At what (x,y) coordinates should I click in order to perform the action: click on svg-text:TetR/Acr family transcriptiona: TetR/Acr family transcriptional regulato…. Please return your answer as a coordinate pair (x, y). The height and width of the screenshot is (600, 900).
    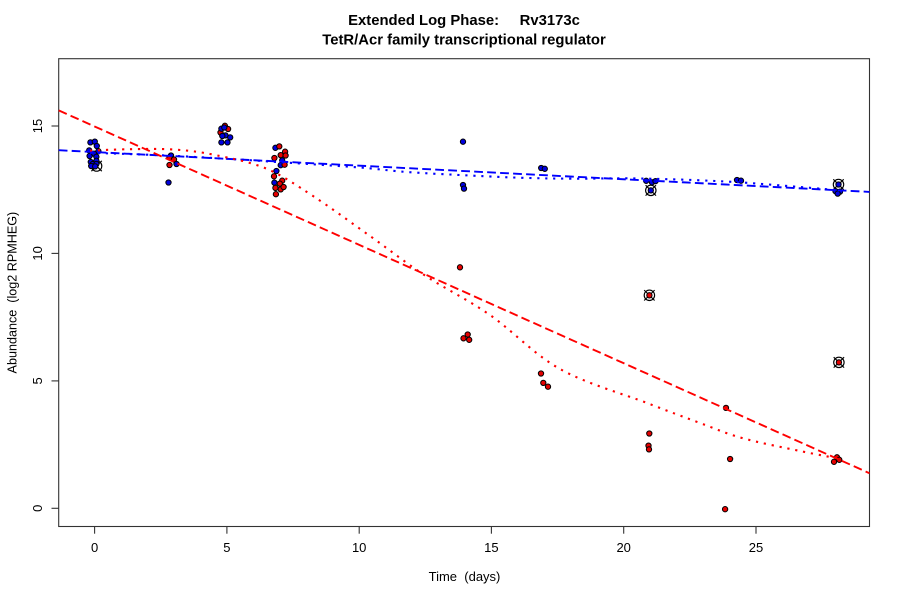
    Looking at the image, I should click on (464, 41).